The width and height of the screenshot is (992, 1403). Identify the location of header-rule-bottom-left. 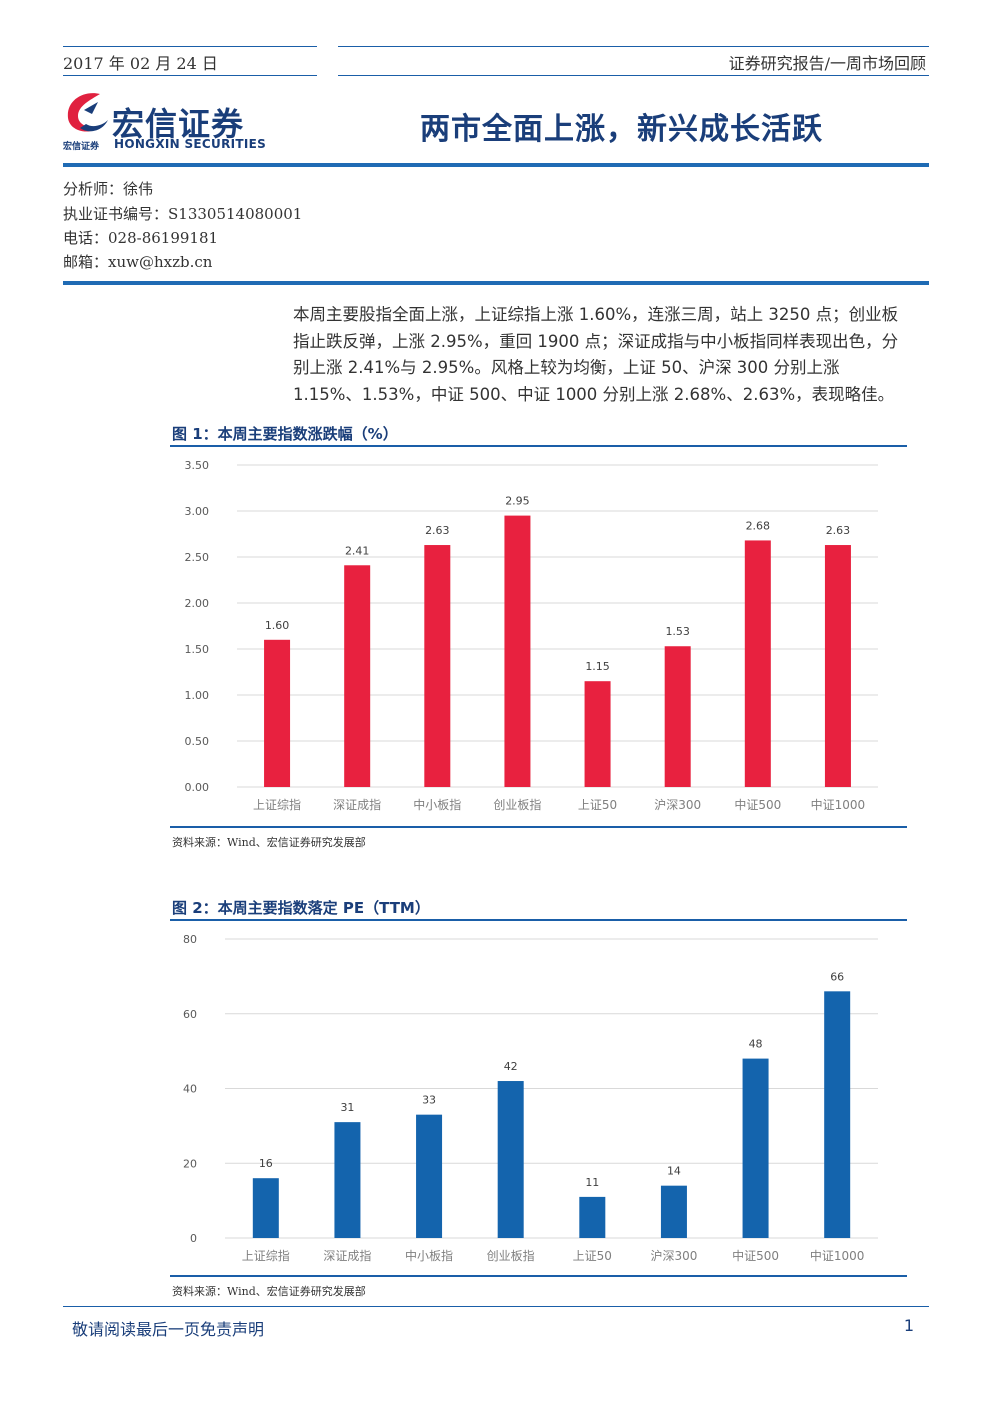
(190, 75).